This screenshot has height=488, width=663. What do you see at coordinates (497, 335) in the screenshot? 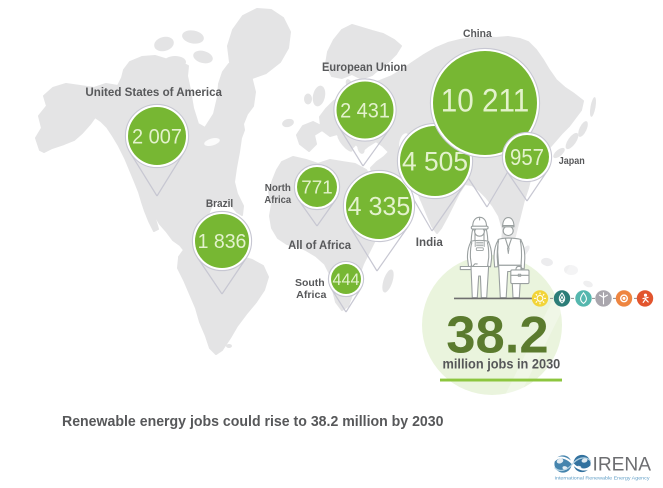
I see `svg-text: 38.2` at bounding box center [497, 335].